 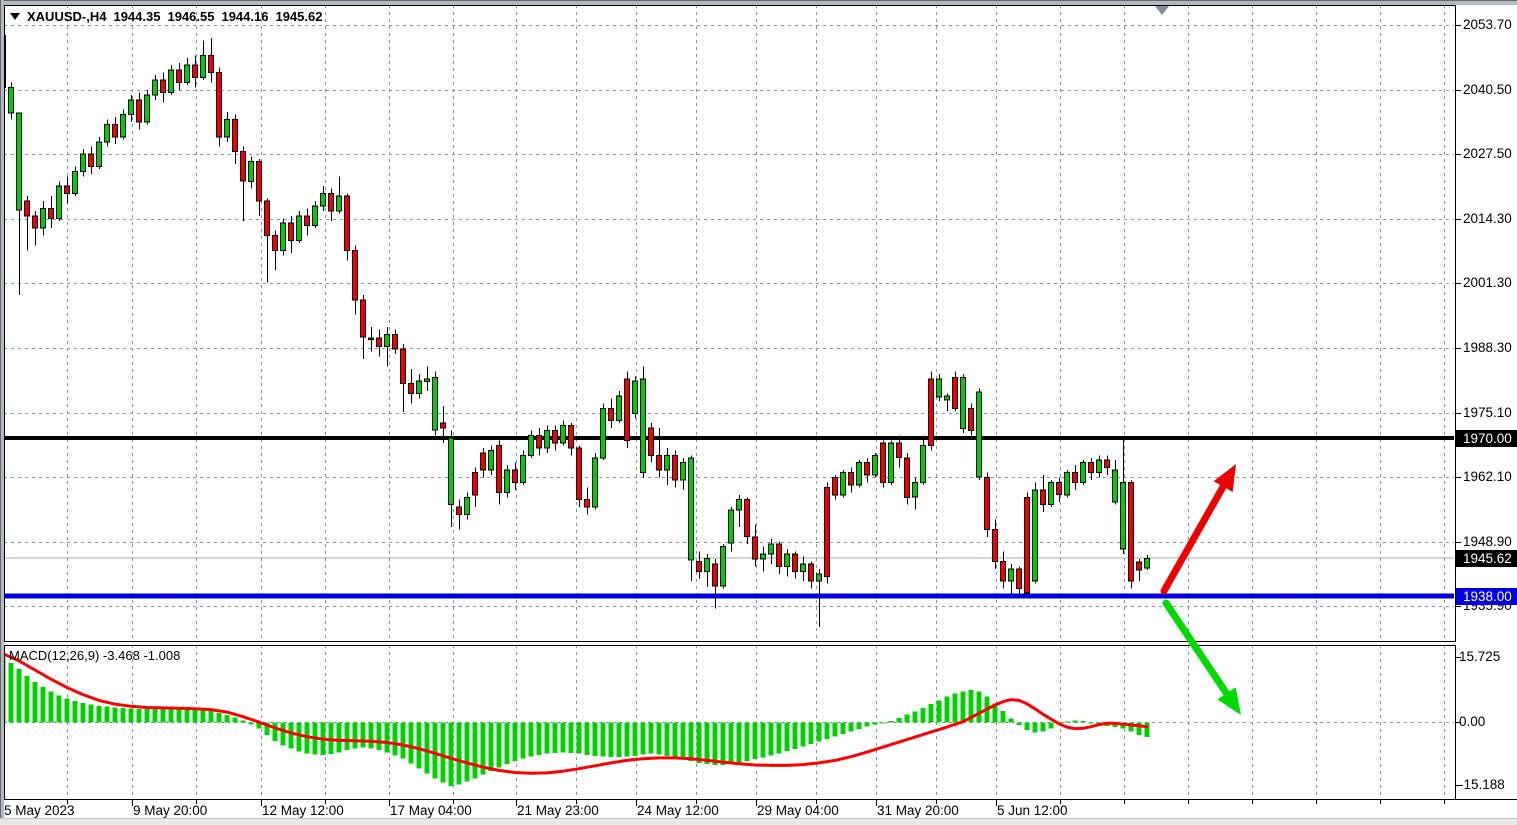 I want to click on price-tag-1970.00: 1970.00, so click(x=1486, y=438).